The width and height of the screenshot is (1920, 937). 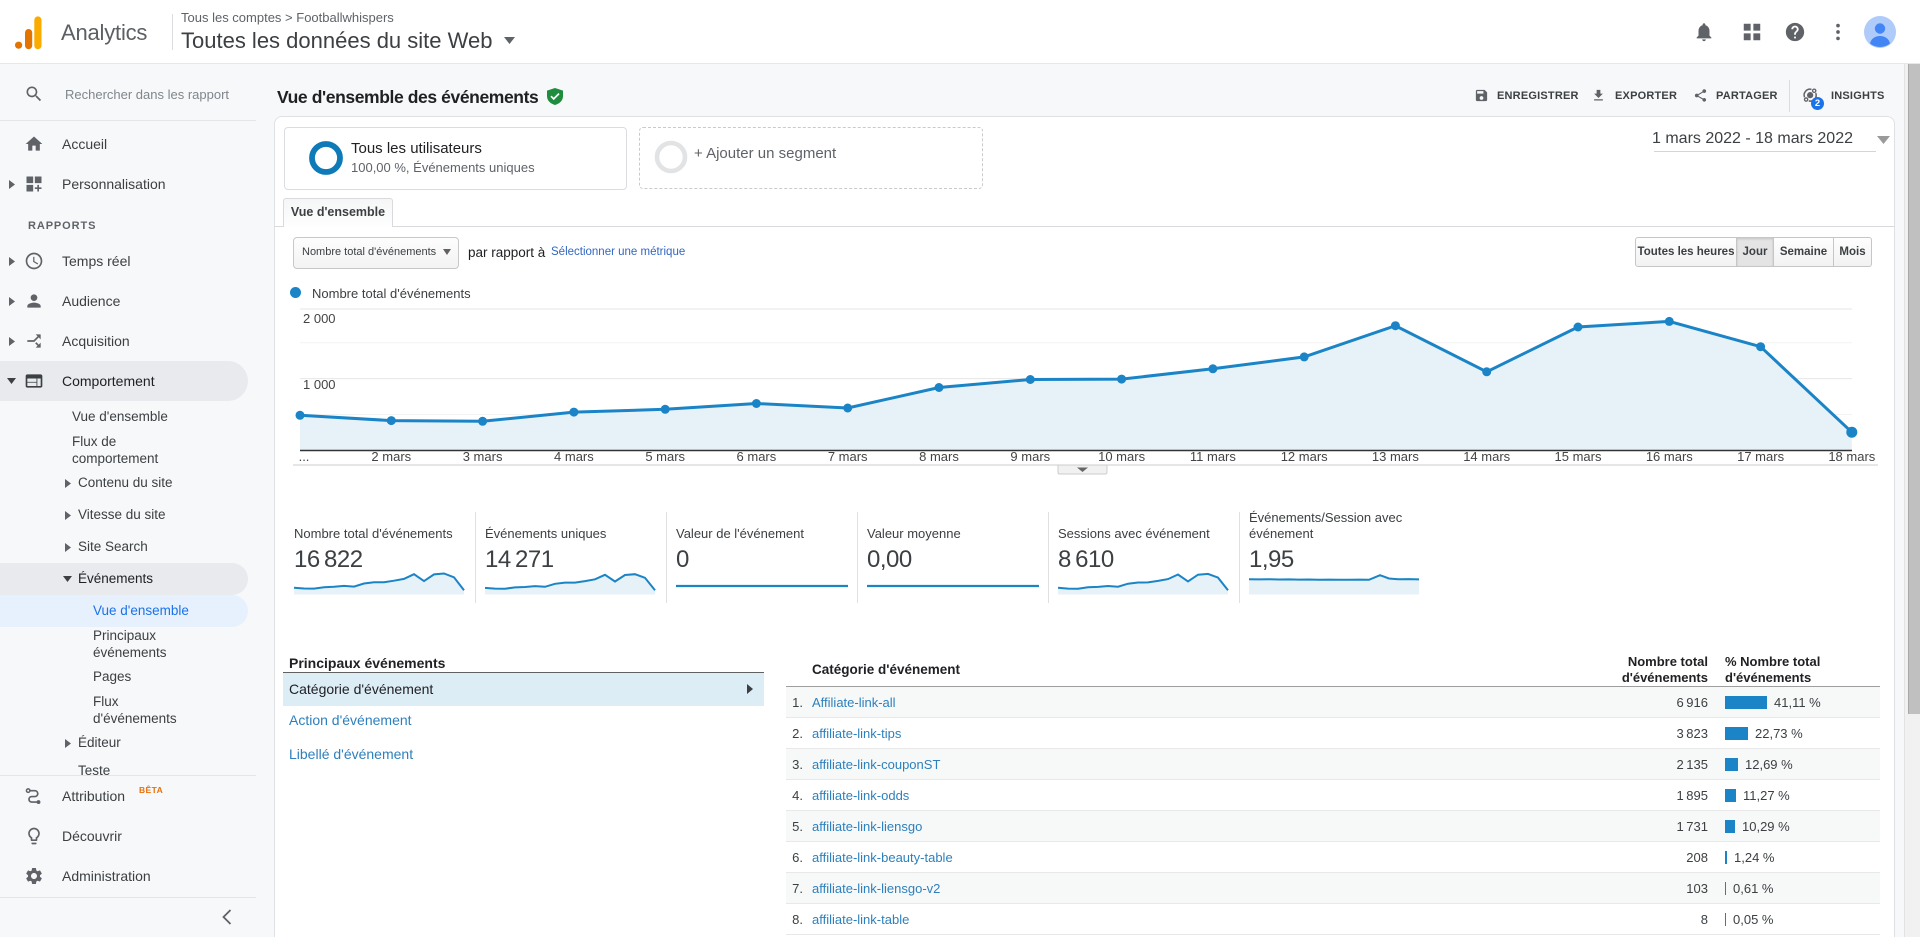 What do you see at coordinates (319, 384) in the screenshot?
I see `svg-text: 1 000` at bounding box center [319, 384].